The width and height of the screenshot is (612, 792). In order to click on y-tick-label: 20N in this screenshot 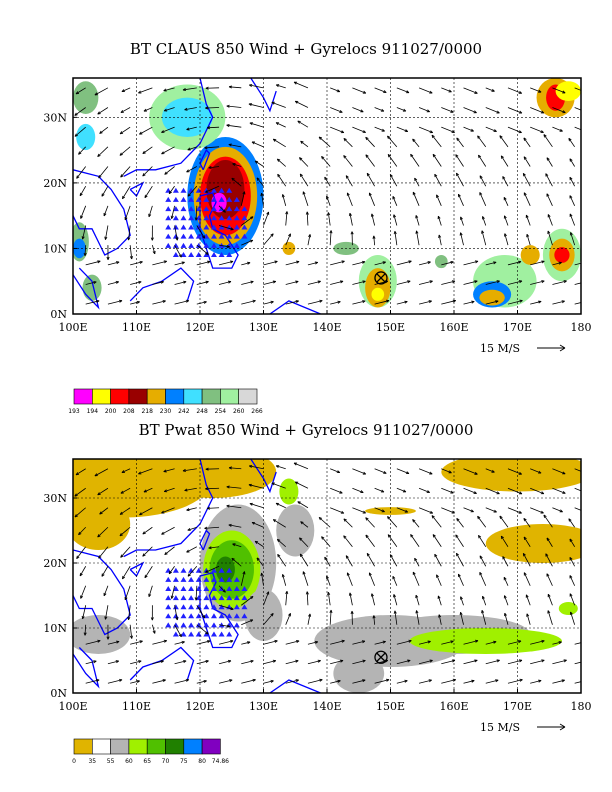, I will do `click(55, 183)`.